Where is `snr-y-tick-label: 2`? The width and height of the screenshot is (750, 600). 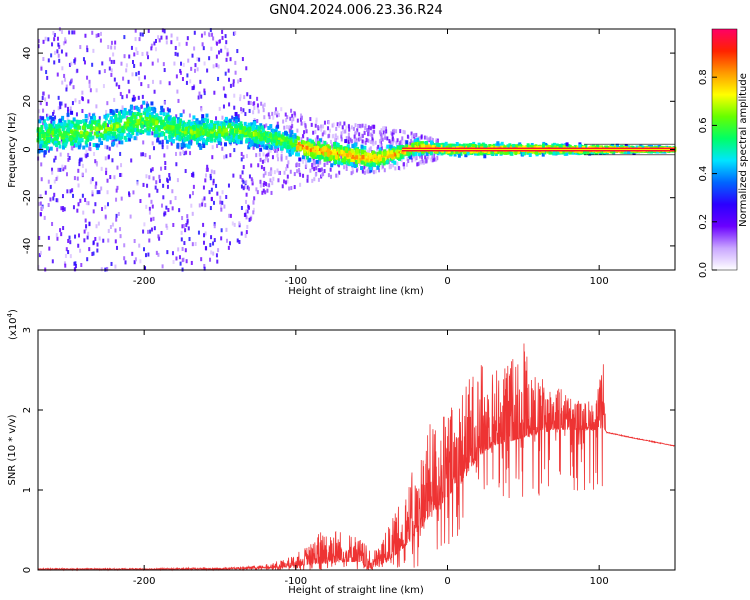 snr-y-tick-label: 2 is located at coordinates (27, 410).